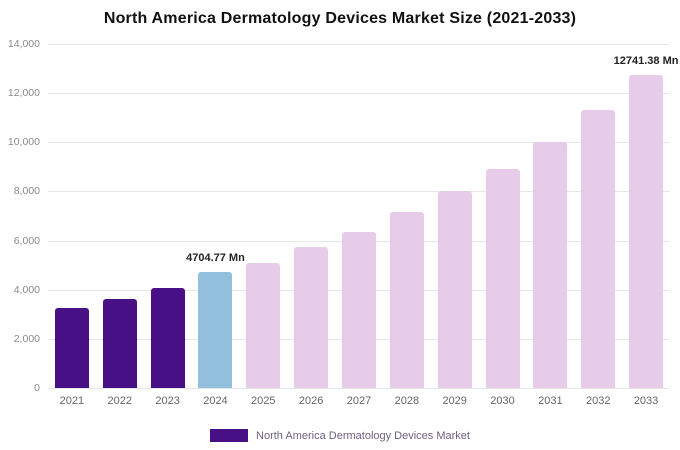 Image resolution: width=680 pixels, height=450 pixels. I want to click on bar-2027, so click(359, 309).